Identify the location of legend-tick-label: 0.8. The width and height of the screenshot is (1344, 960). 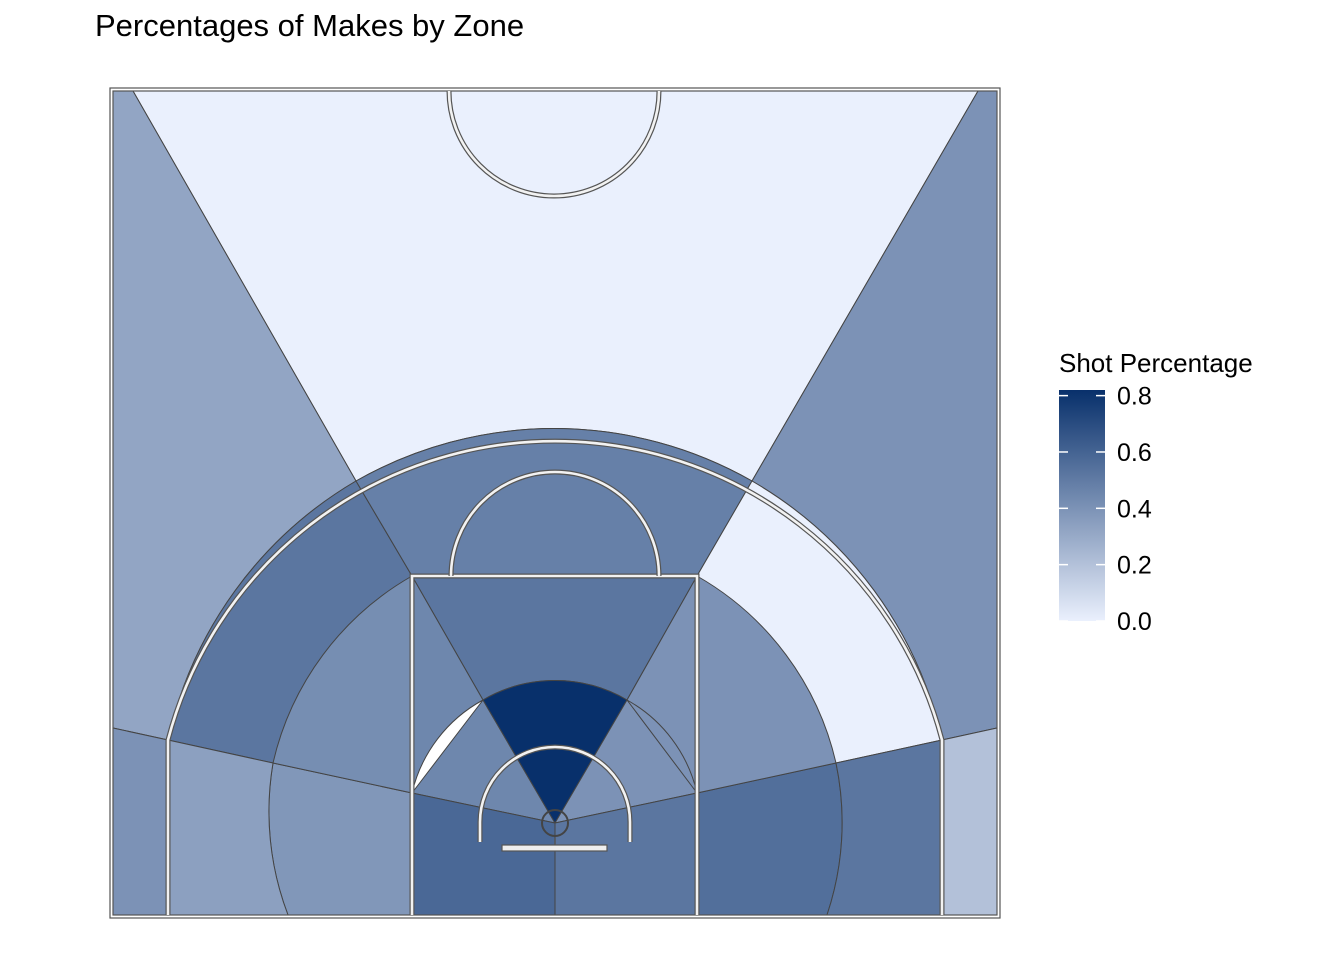
(1134, 397).